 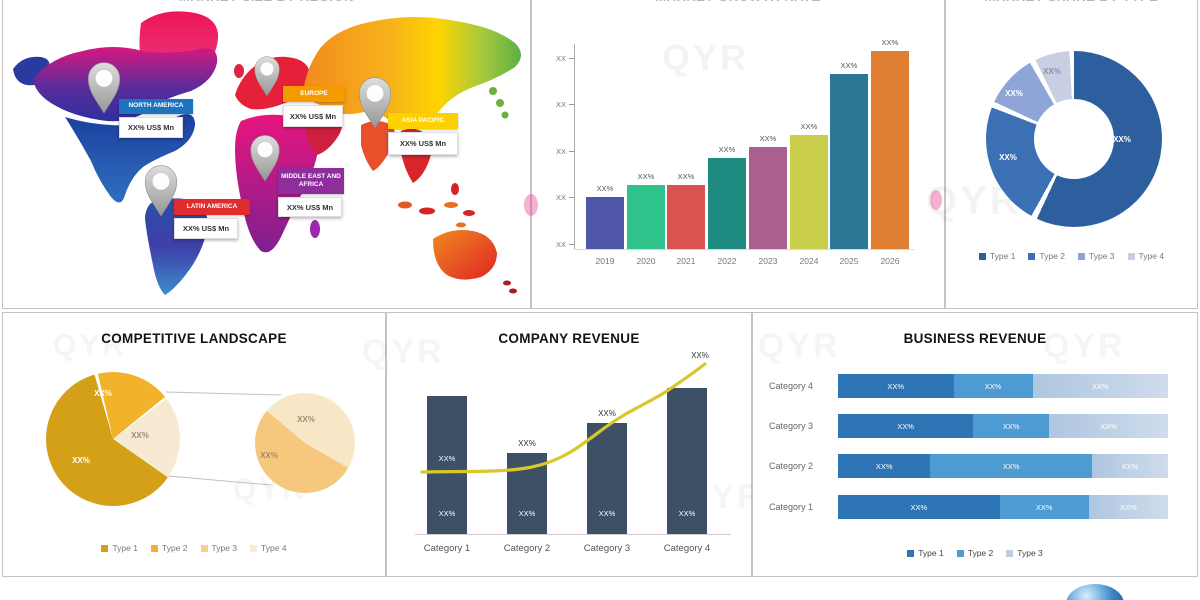 What do you see at coordinates (686, 210) in the screenshot?
I see `bar-2021: XX%` at bounding box center [686, 210].